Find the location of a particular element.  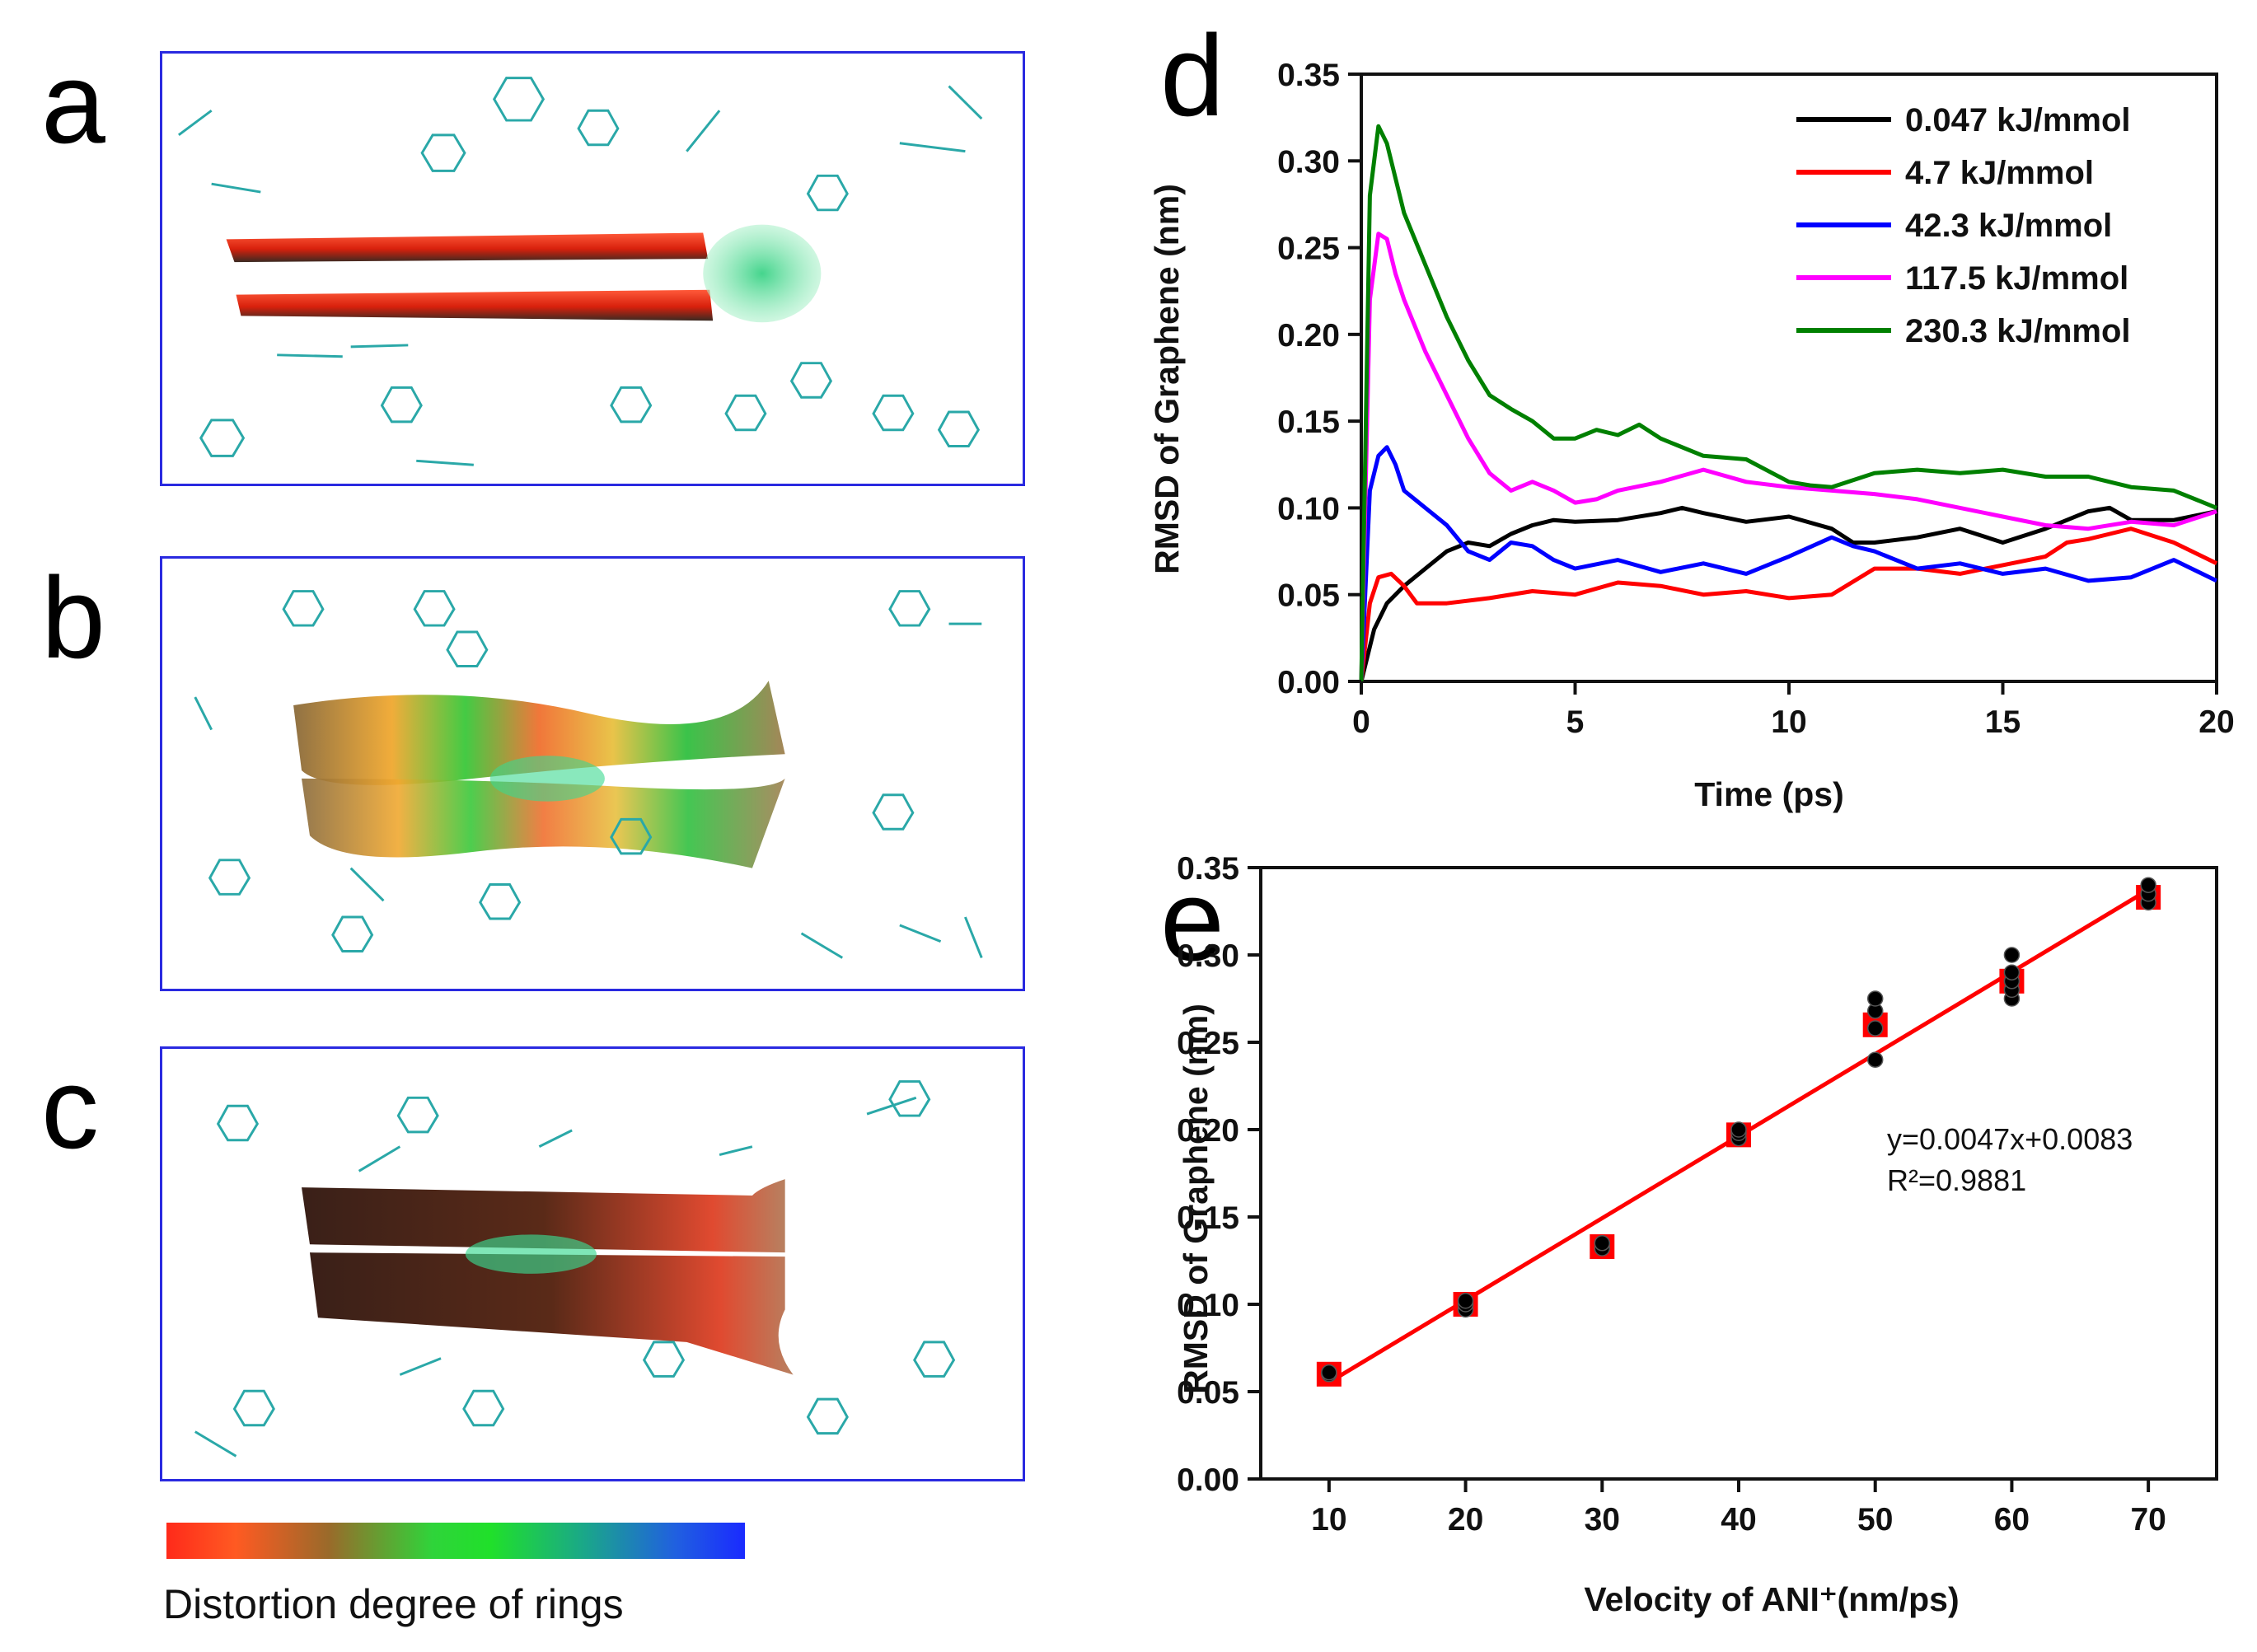

distortion-colorbar is located at coordinates (455, 1541).